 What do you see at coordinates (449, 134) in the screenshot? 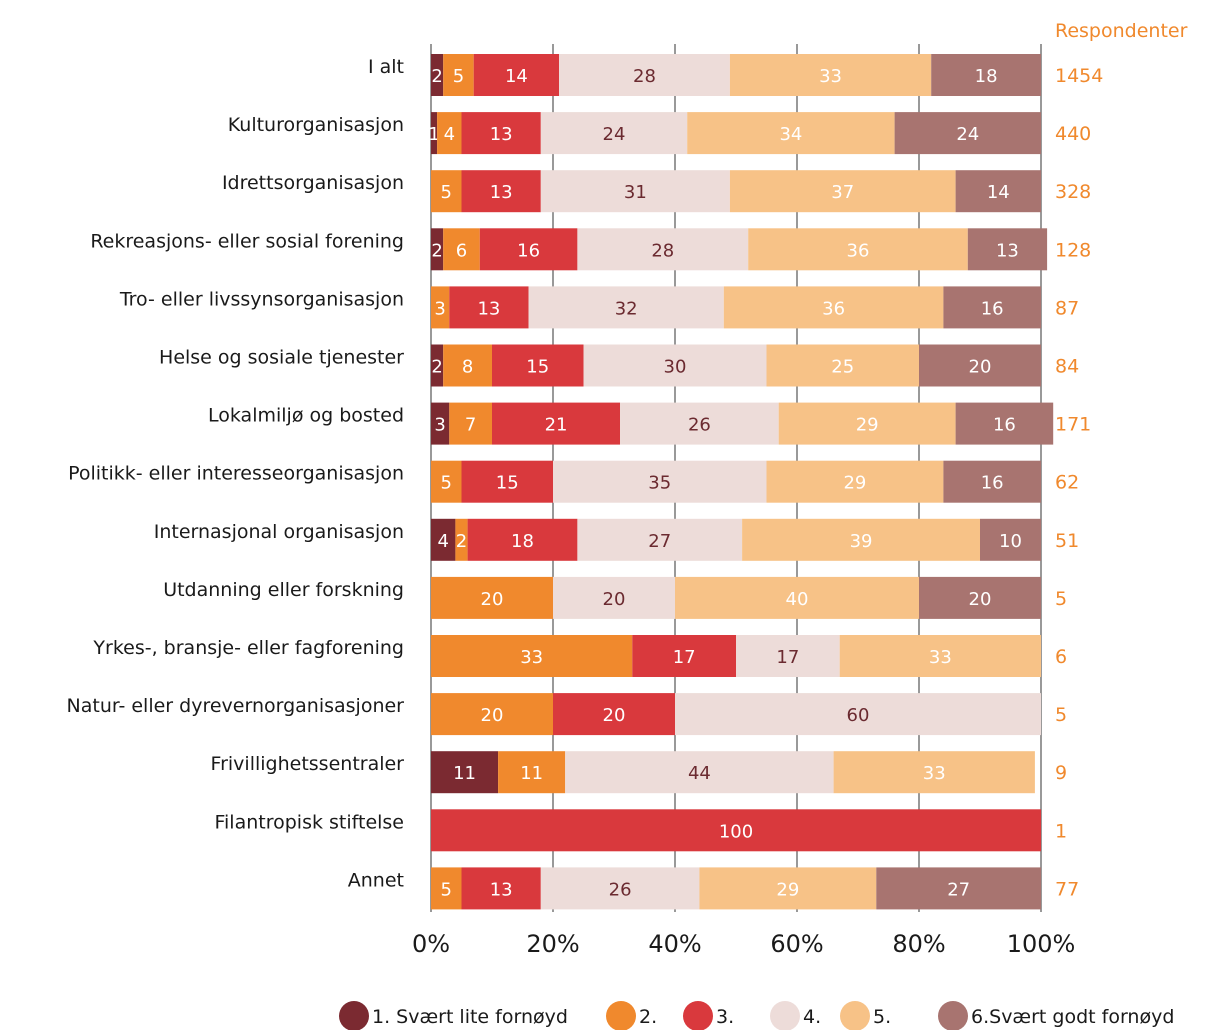
I see `segment-value-label: 4` at bounding box center [449, 134].